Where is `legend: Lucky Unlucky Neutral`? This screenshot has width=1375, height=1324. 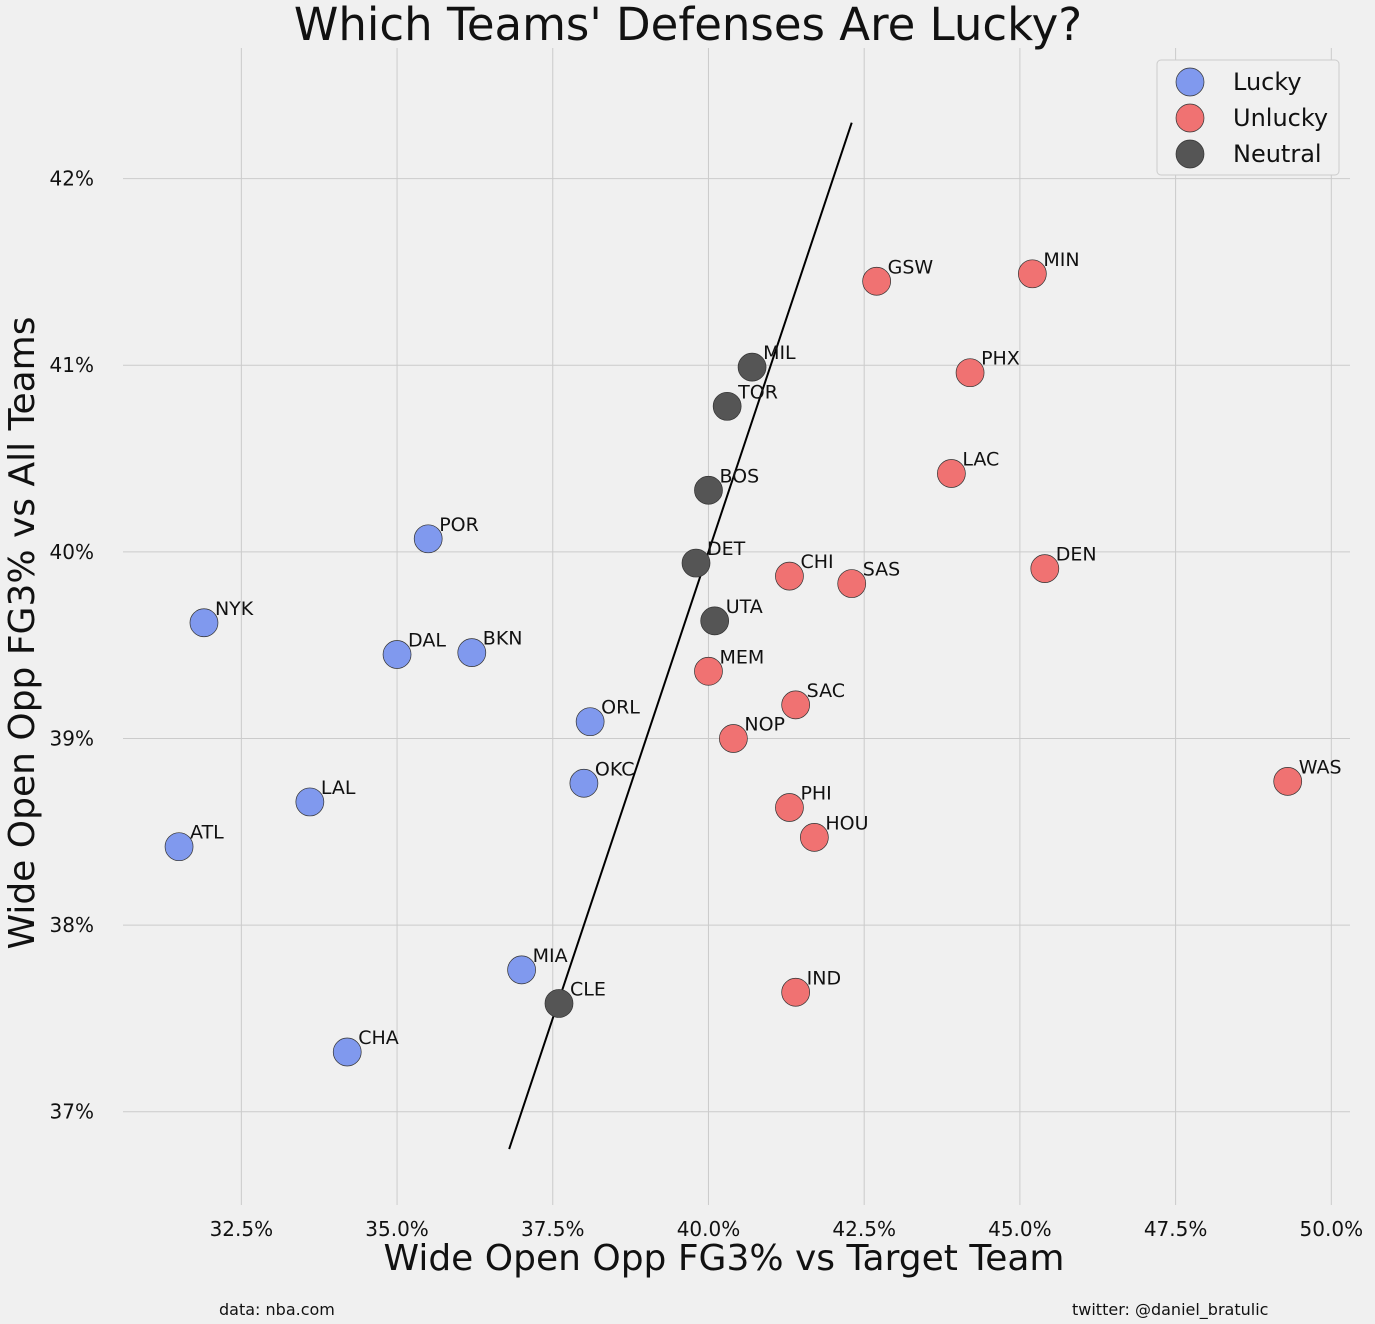 legend: Lucky Unlucky Neutral is located at coordinates (1248, 117).